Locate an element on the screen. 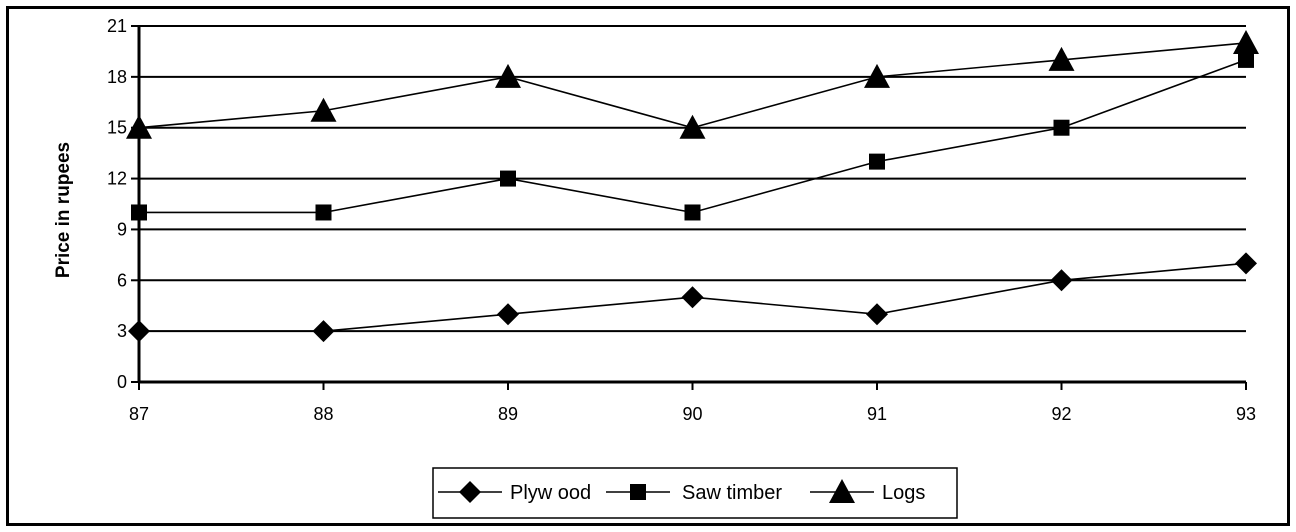 The image size is (1296, 532). legend-label-saw-timber: Saw timber is located at coordinates (732, 493).